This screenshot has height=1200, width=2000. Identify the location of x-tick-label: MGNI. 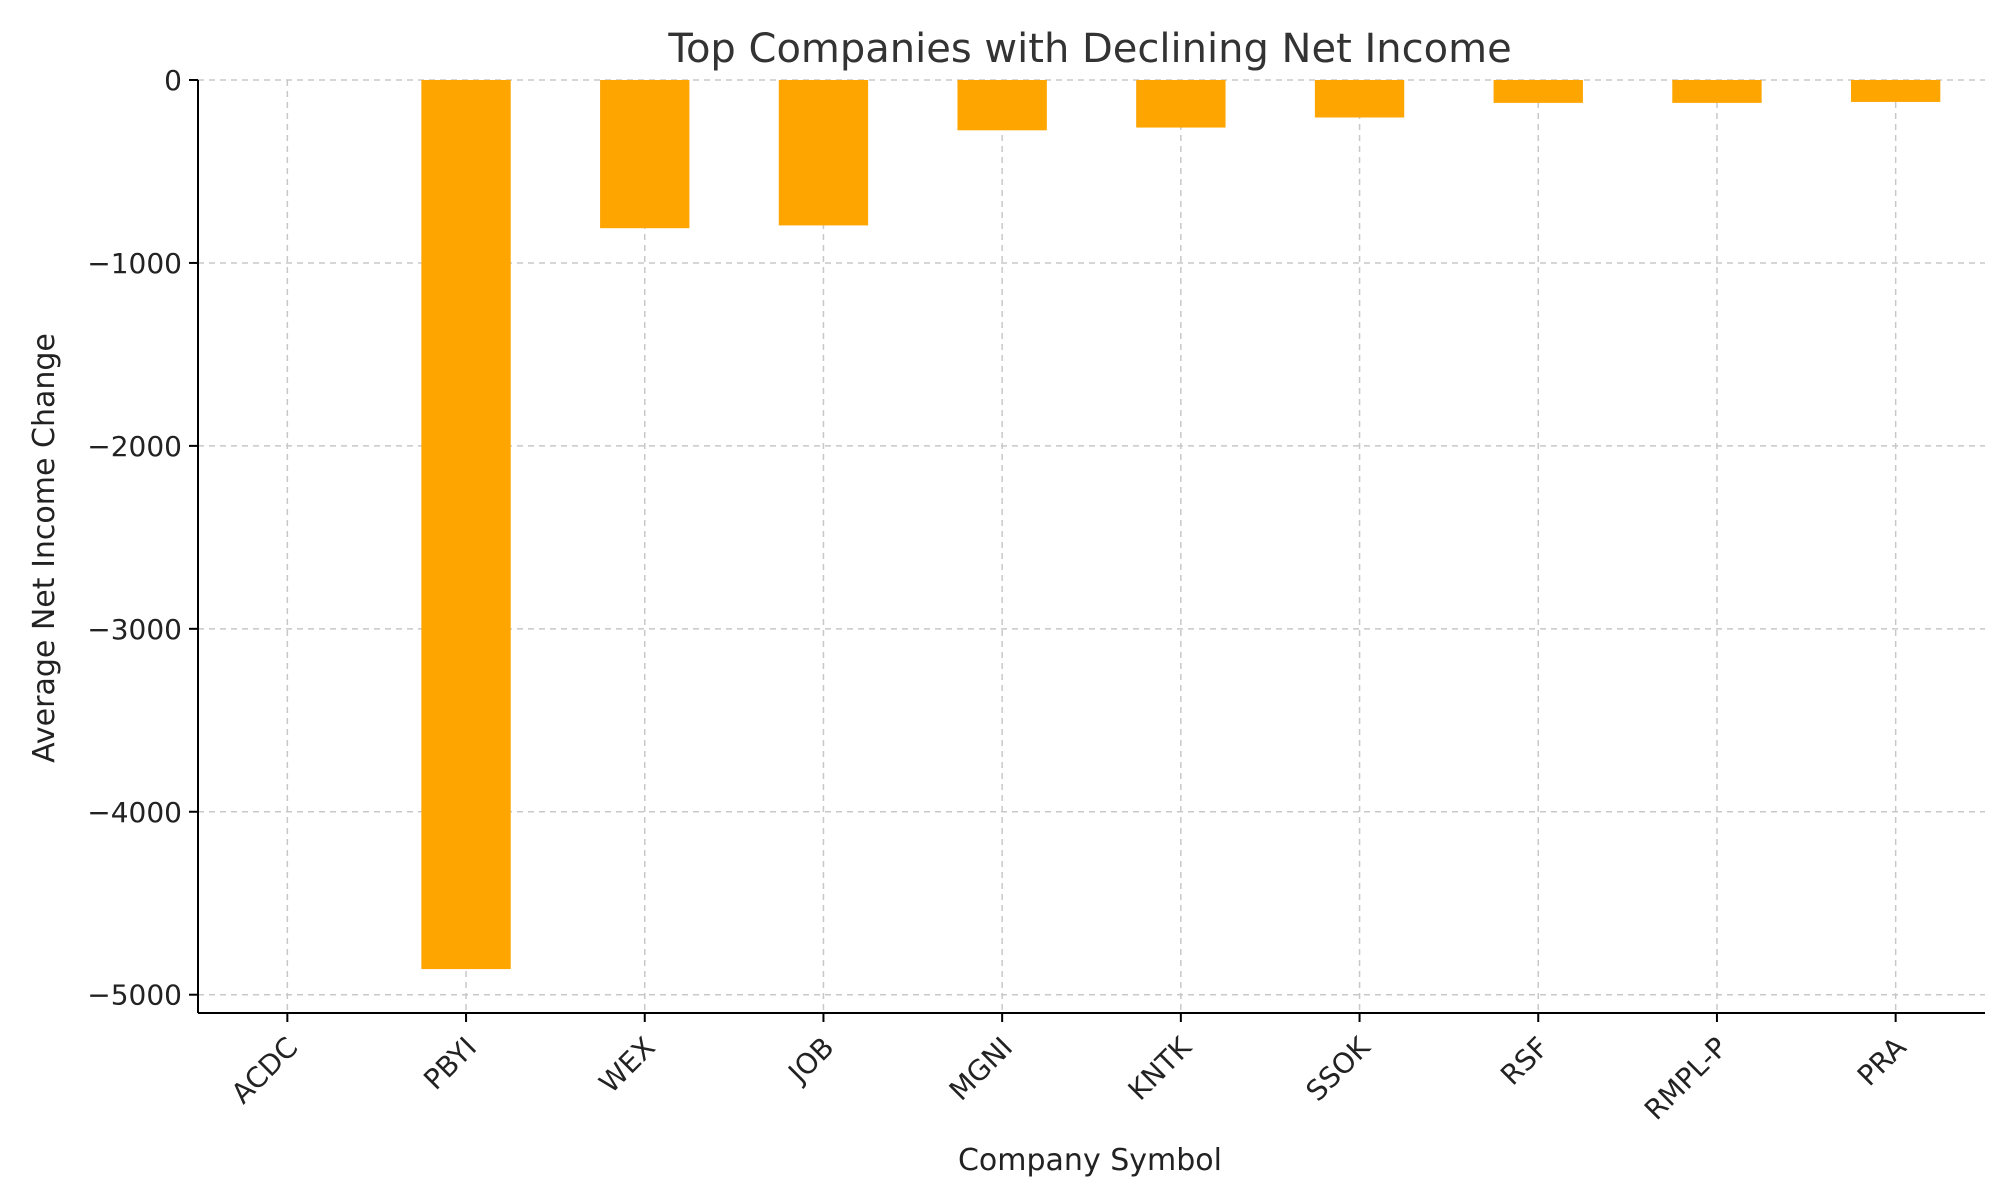
(981, 1069).